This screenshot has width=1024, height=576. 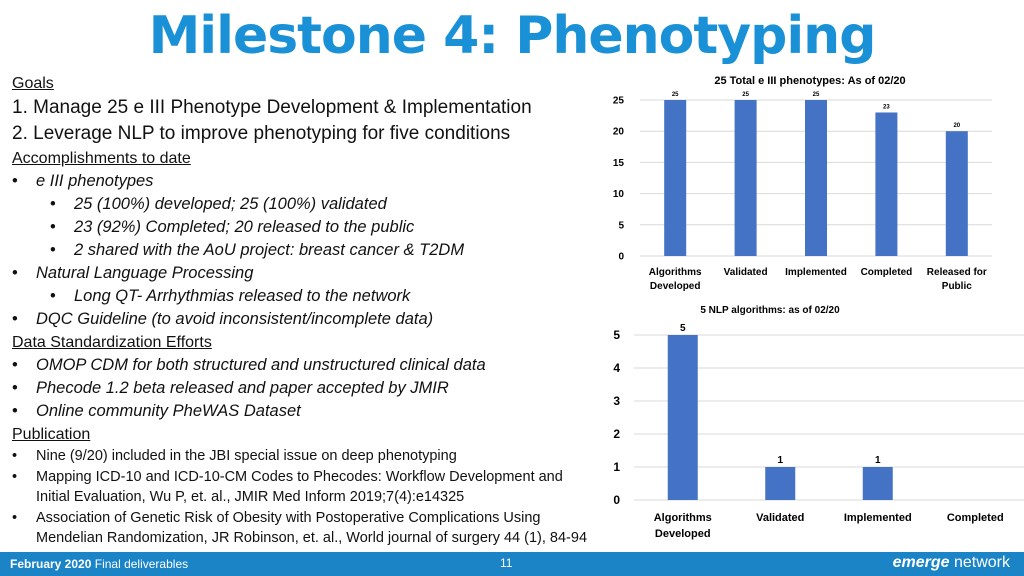 What do you see at coordinates (616, 434) in the screenshot?
I see `y-tick-label: 2` at bounding box center [616, 434].